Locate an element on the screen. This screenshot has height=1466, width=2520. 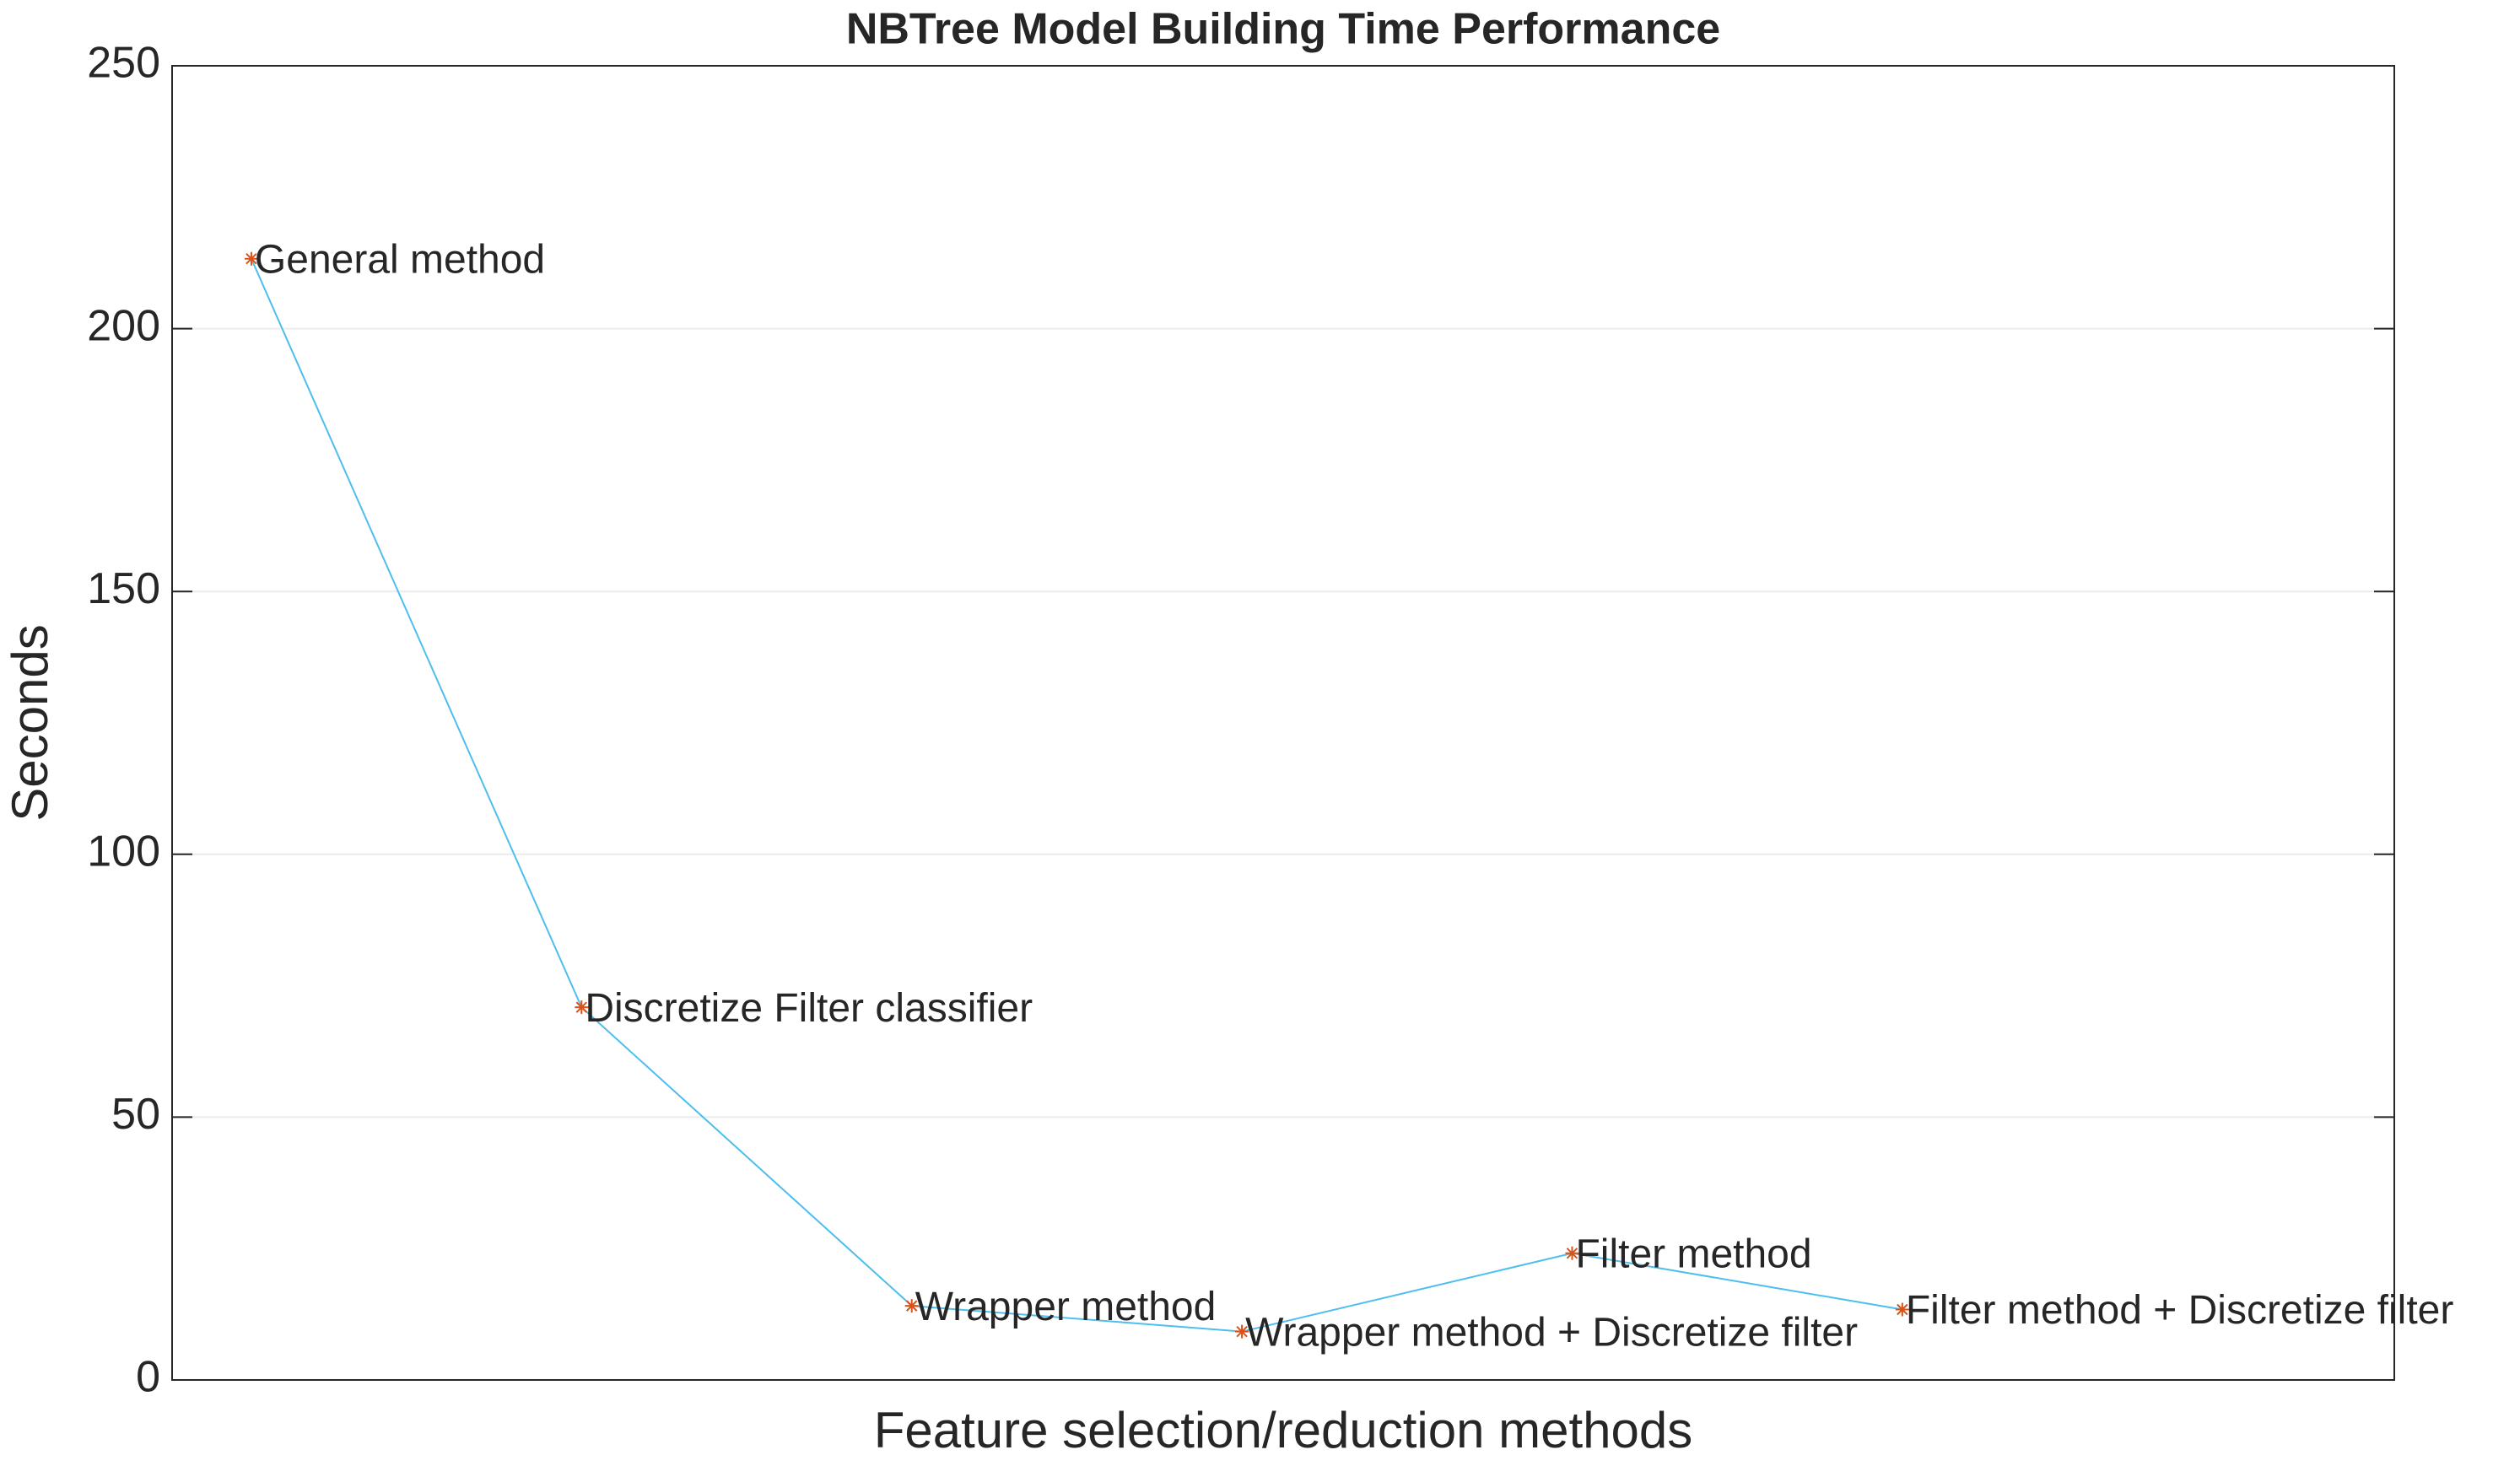
y-axis-label: Seconds is located at coordinates (30, 723).